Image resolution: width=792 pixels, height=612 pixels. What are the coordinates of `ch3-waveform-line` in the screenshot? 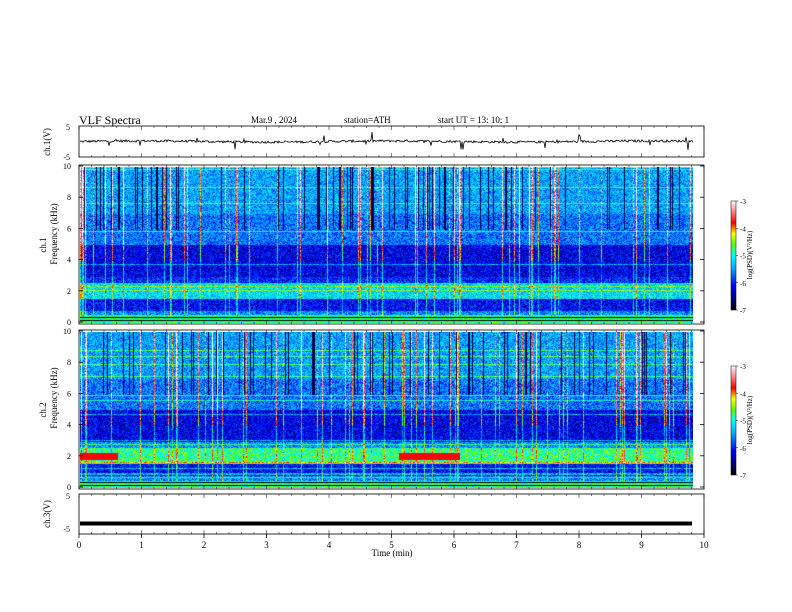 It's located at (386, 523).